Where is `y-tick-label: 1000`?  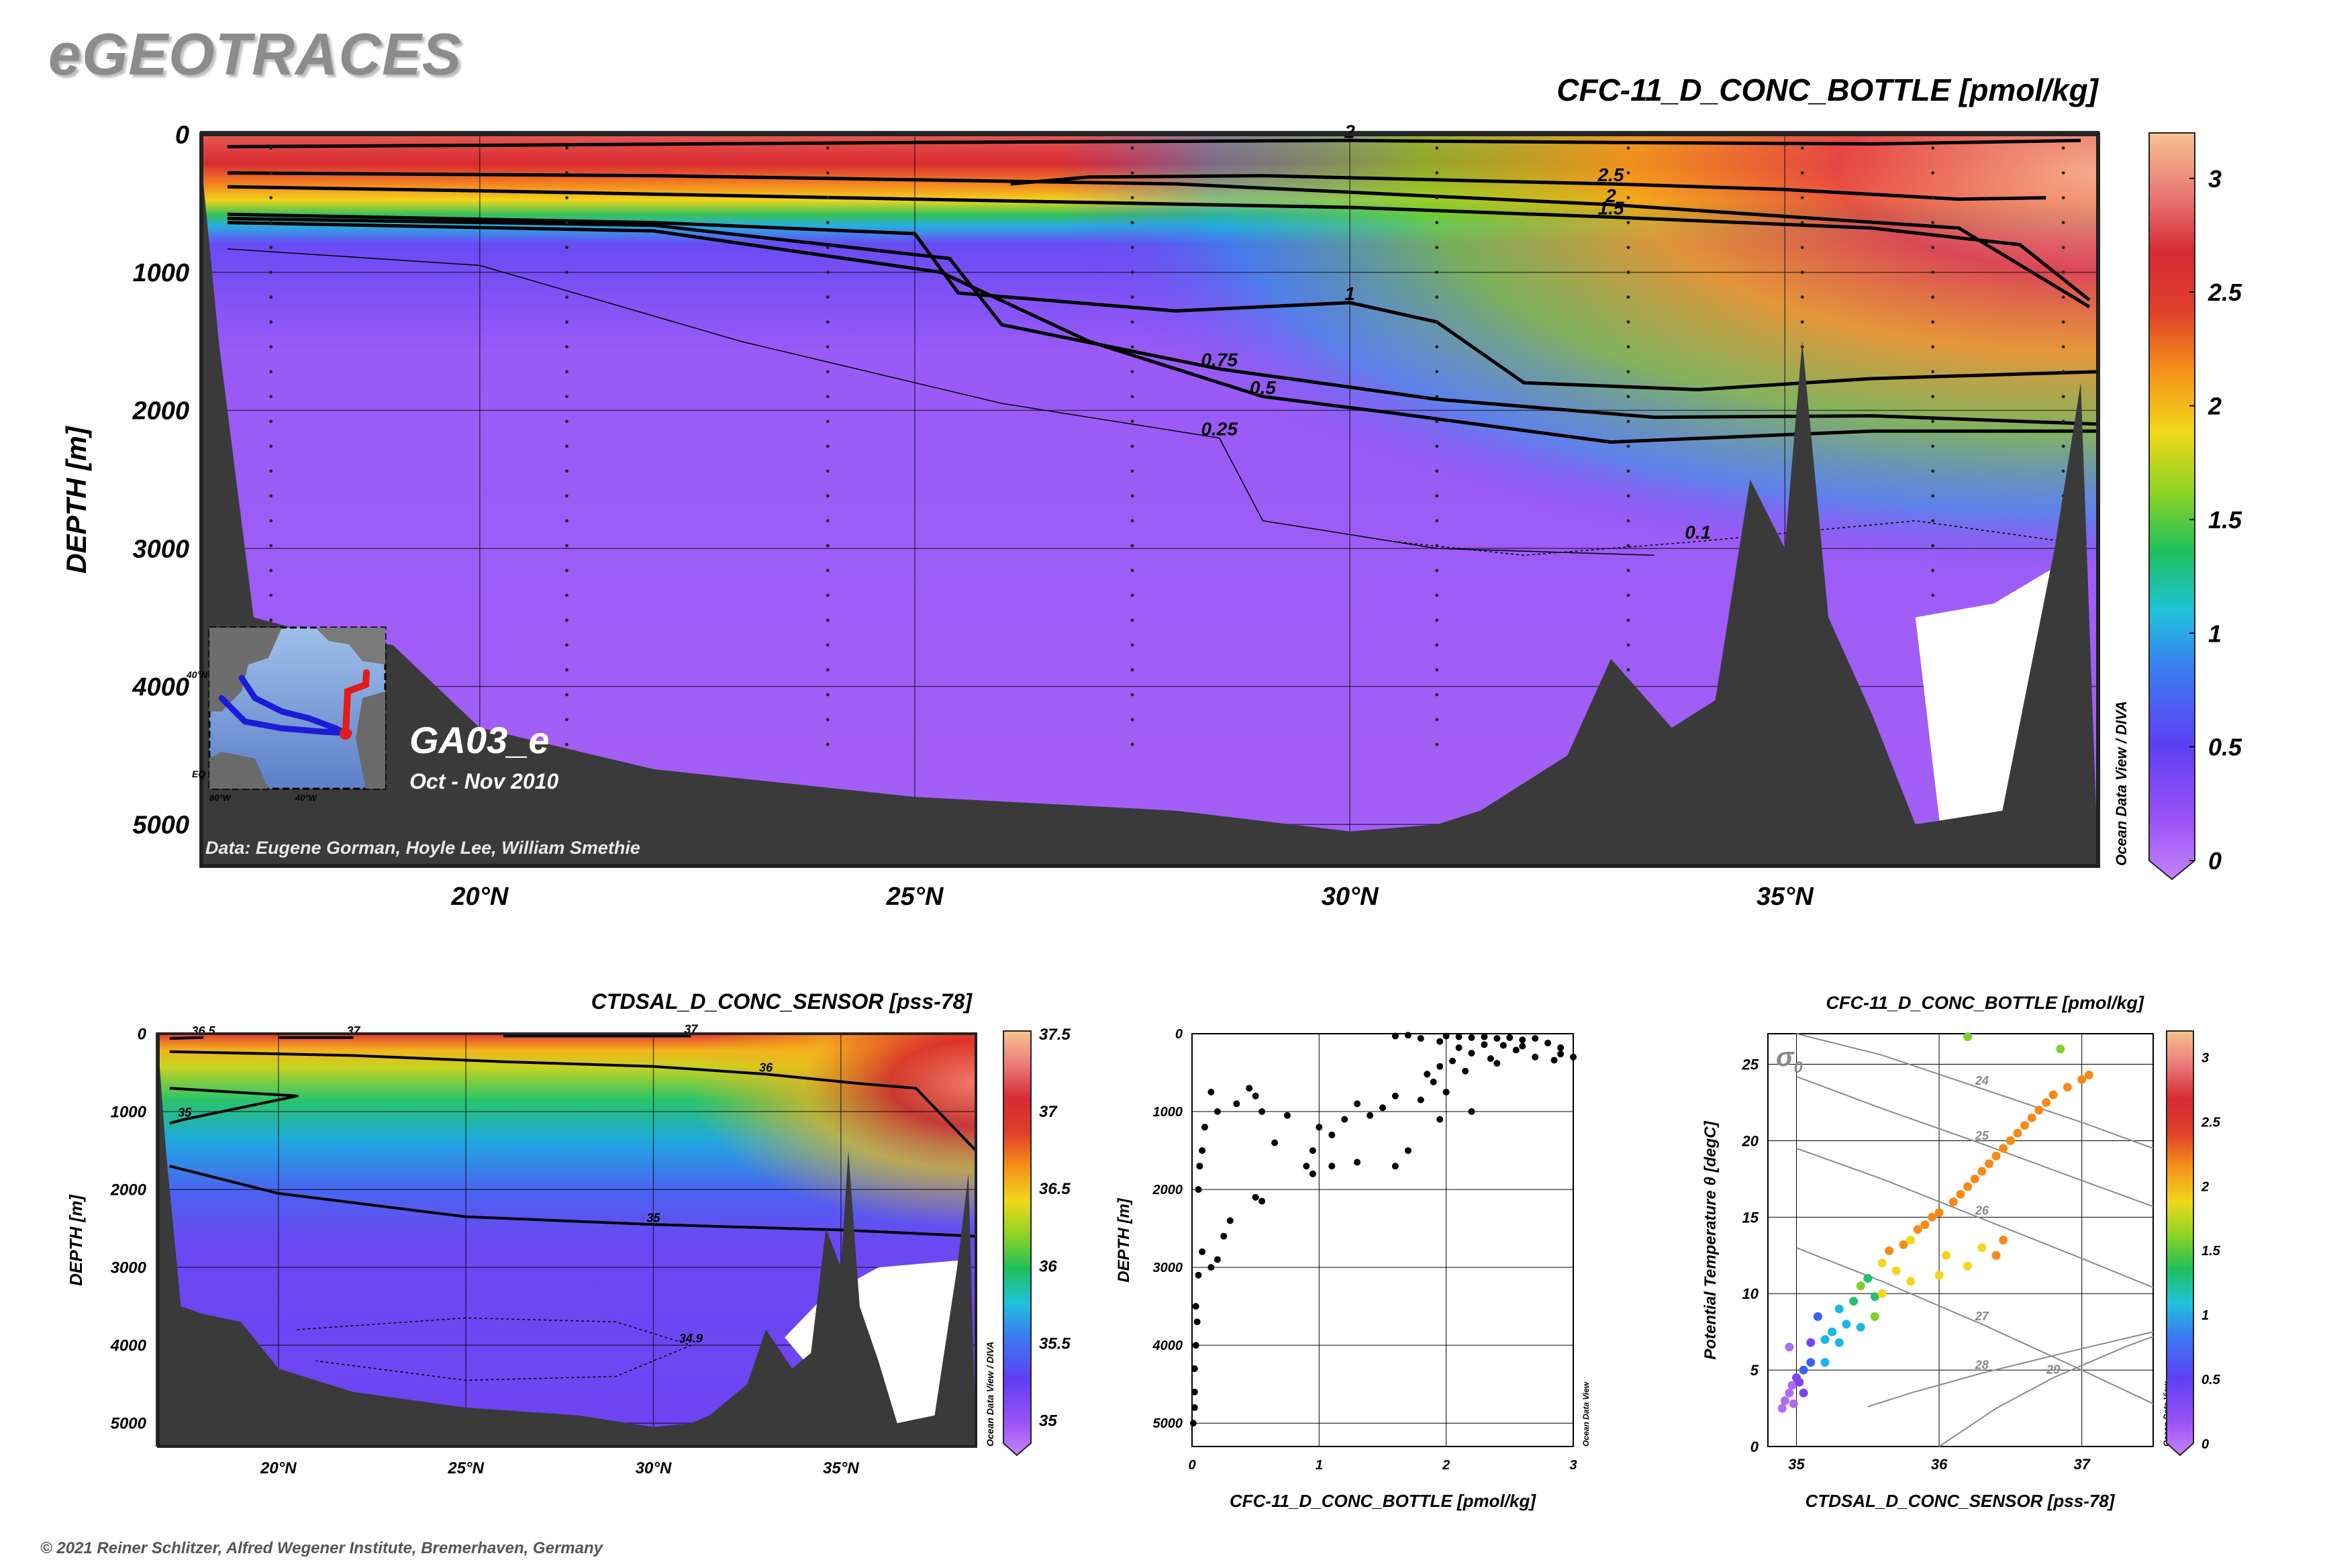 y-tick-label: 1000 is located at coordinates (160, 273).